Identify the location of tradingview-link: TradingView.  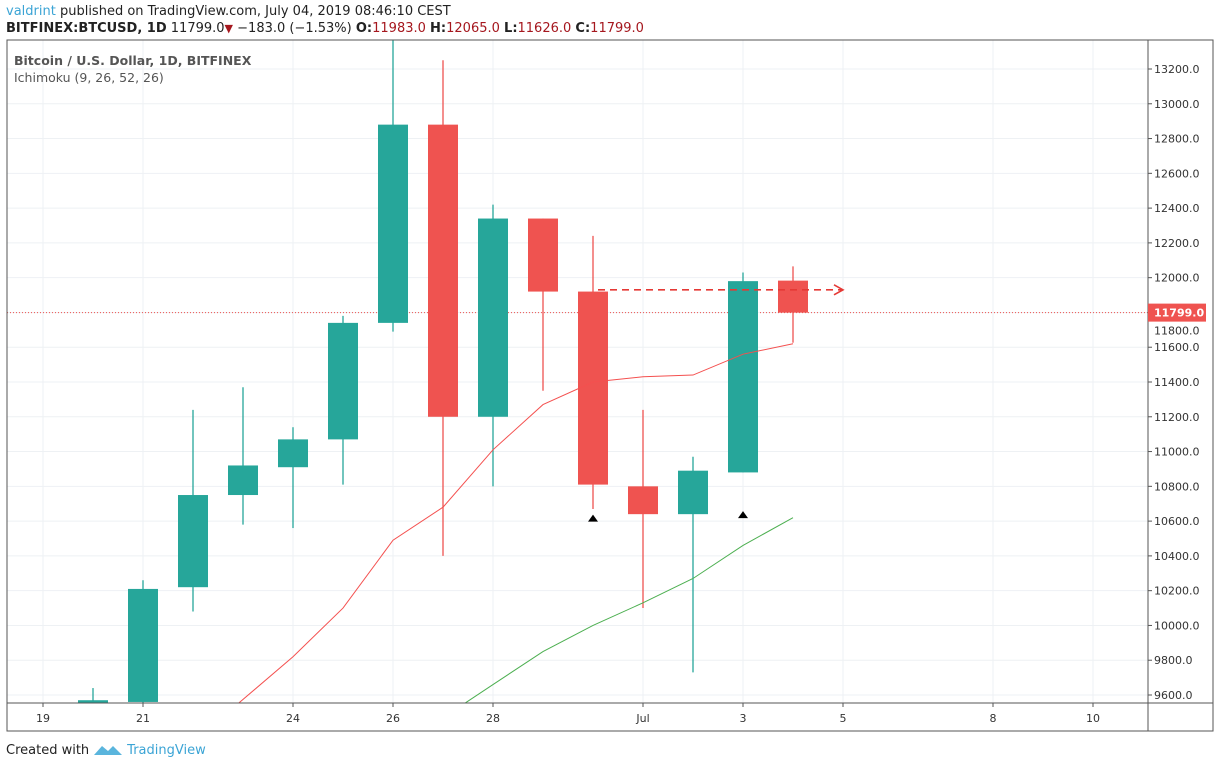
(166, 750).